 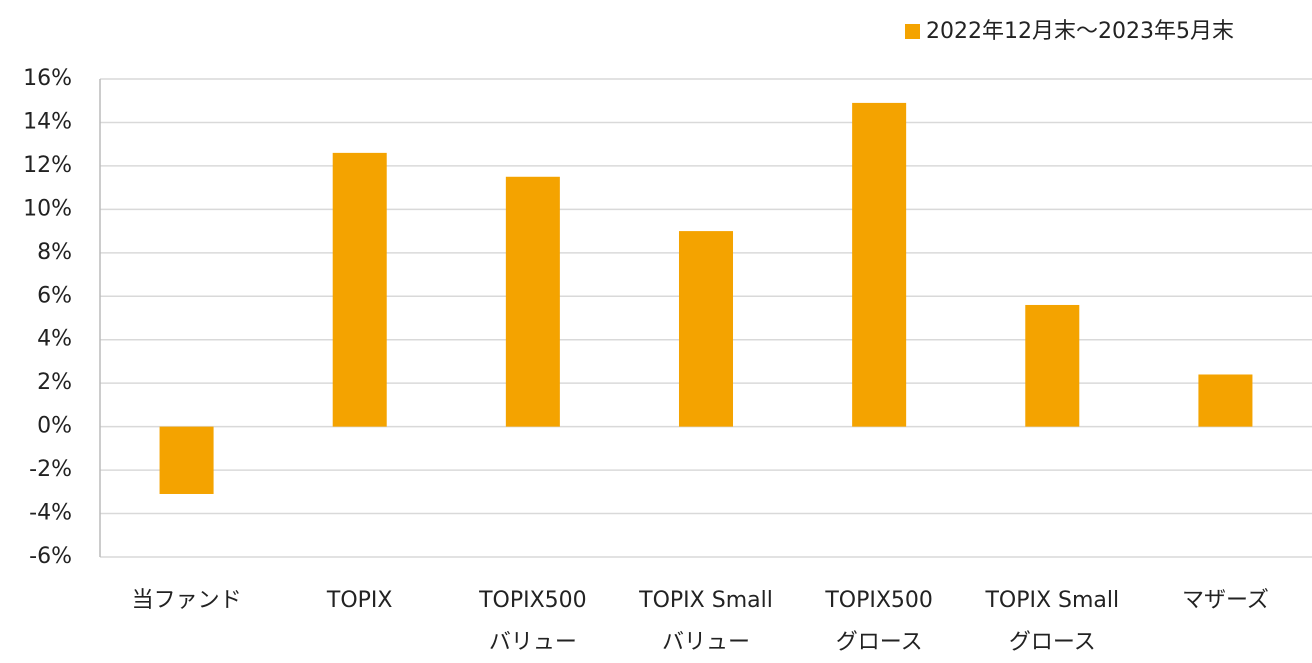 I want to click on y-tick-label: 6%, so click(x=54, y=295).